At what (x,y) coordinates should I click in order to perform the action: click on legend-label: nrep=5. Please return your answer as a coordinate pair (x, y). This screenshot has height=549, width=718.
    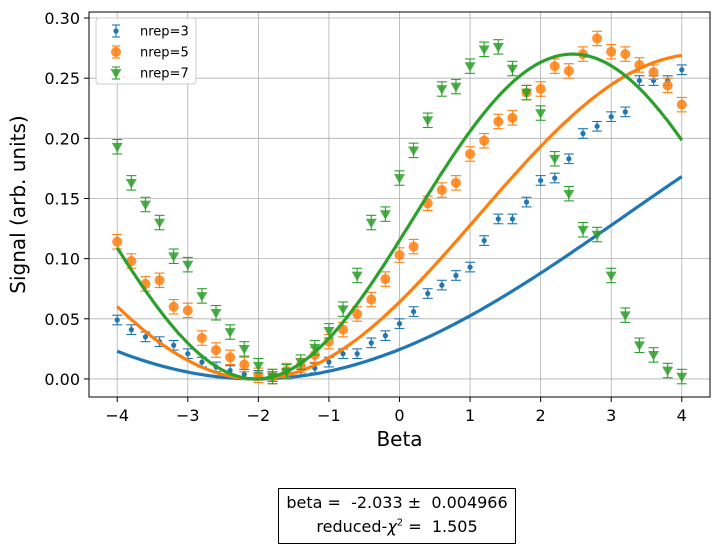
    Looking at the image, I should click on (164, 53).